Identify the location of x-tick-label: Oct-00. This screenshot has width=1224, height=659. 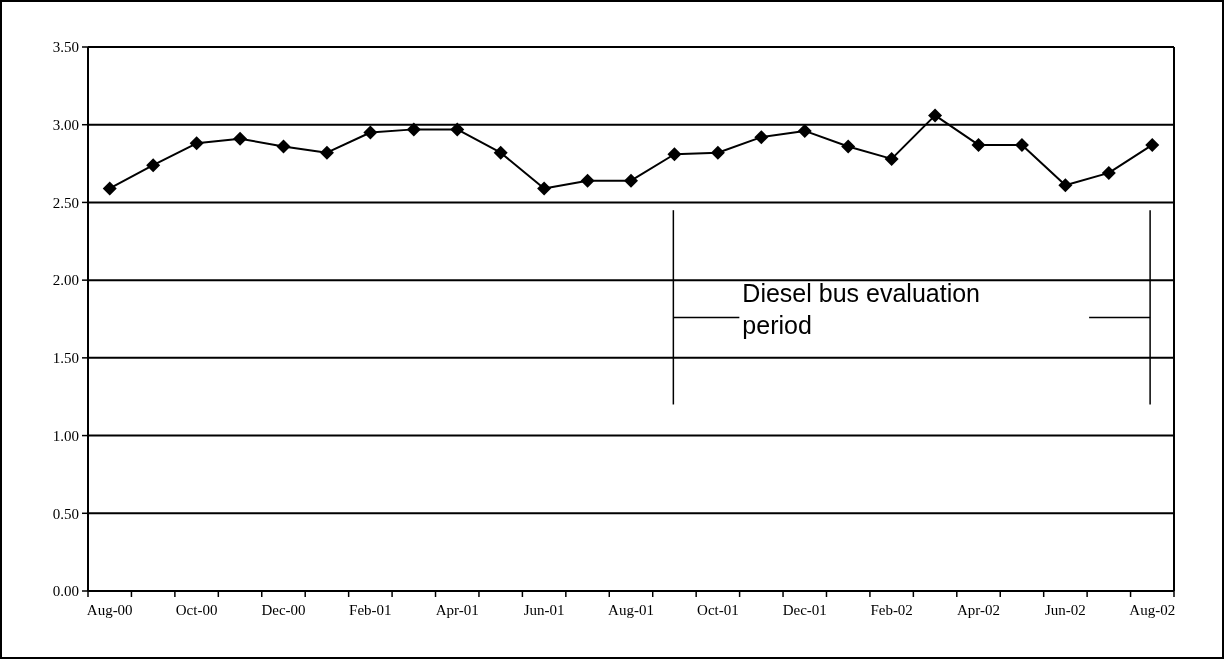
(196, 610).